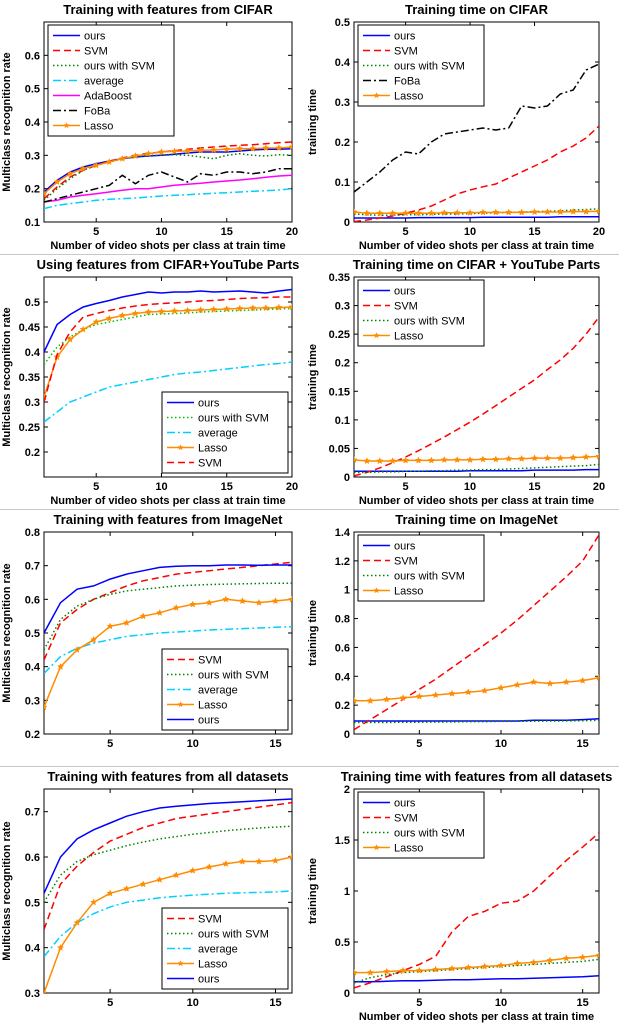 The height and width of the screenshot is (1027, 619). What do you see at coordinates (406, 819) in the screenshot?
I see `legend-label: SVM` at bounding box center [406, 819].